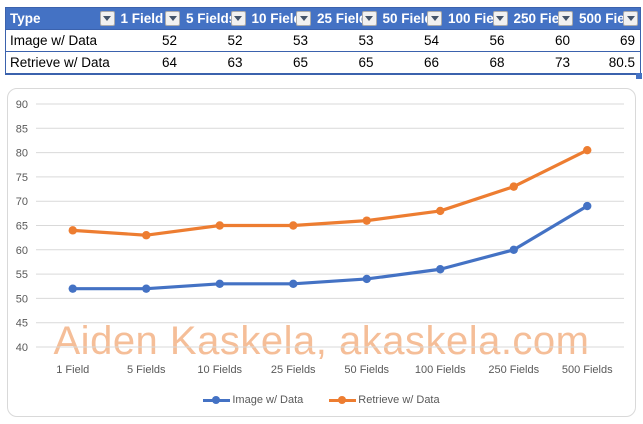 Image resolution: width=643 pixels, height=424 pixels. Describe the element at coordinates (146, 370) in the screenshot. I see `x-axis-tick-label: 5 Fields` at that location.